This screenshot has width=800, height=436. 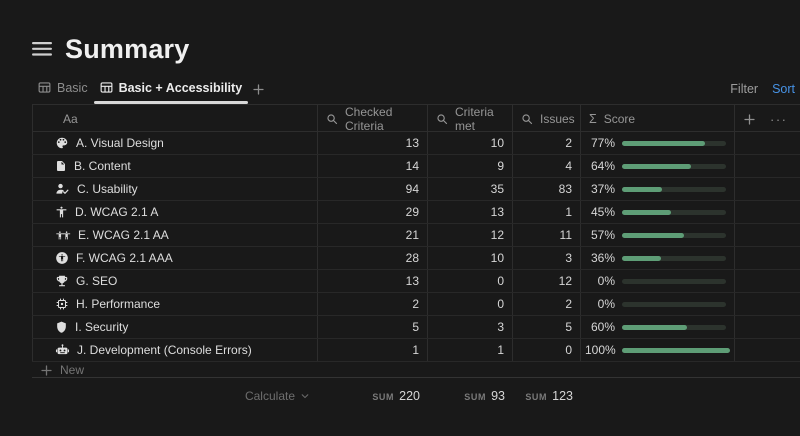 I want to click on cell-met: 35, so click(x=470, y=189).